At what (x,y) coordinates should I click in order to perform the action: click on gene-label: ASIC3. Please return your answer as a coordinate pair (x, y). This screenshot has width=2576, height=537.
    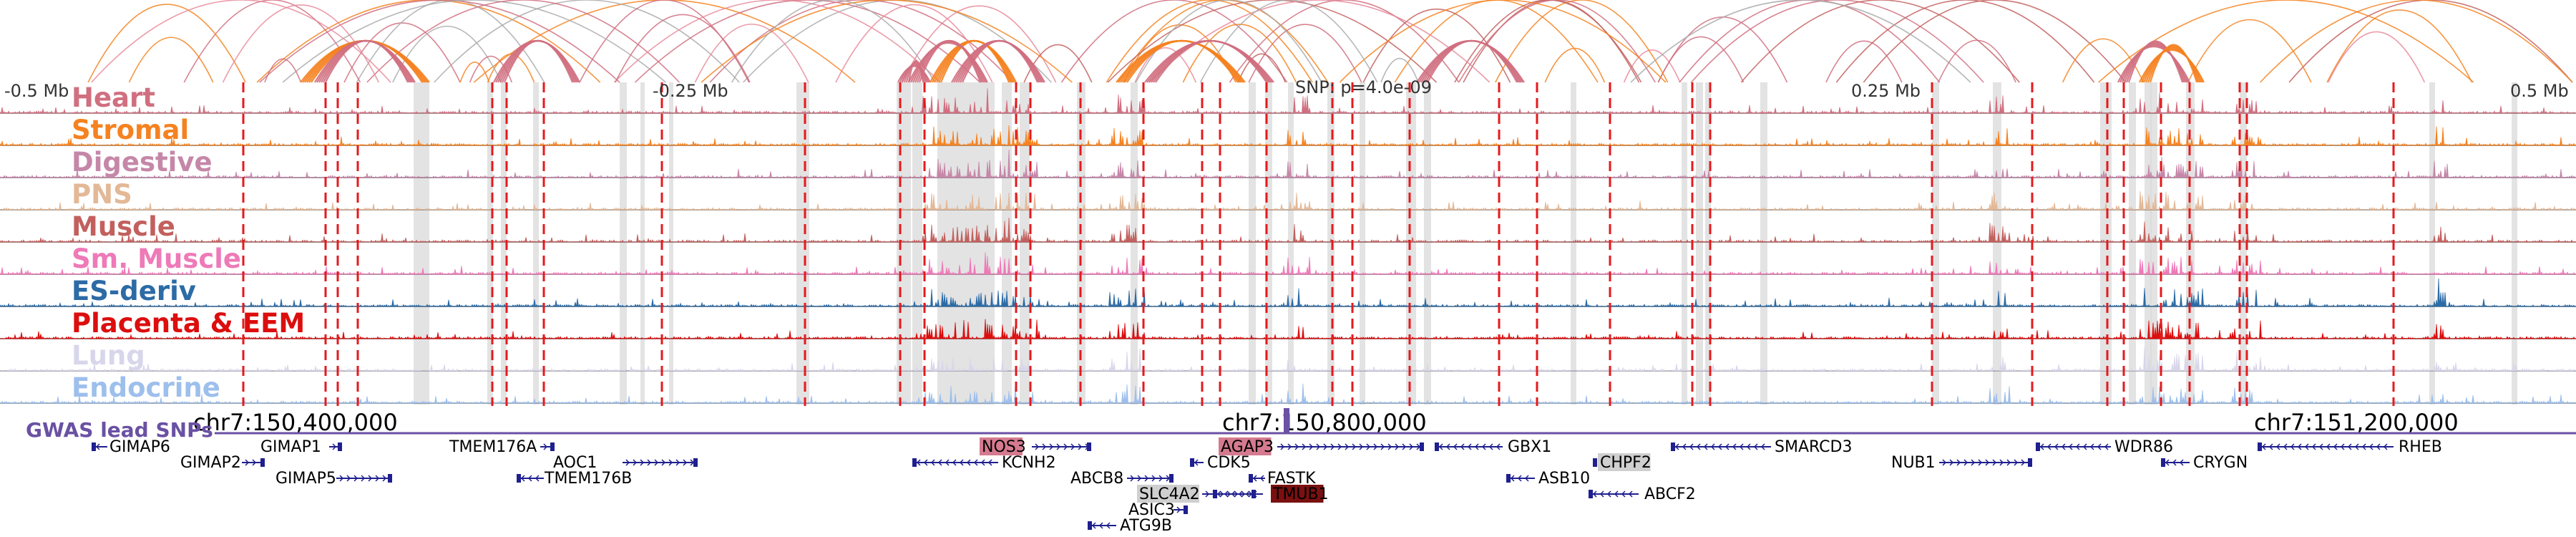
    Looking at the image, I should click on (1151, 510).